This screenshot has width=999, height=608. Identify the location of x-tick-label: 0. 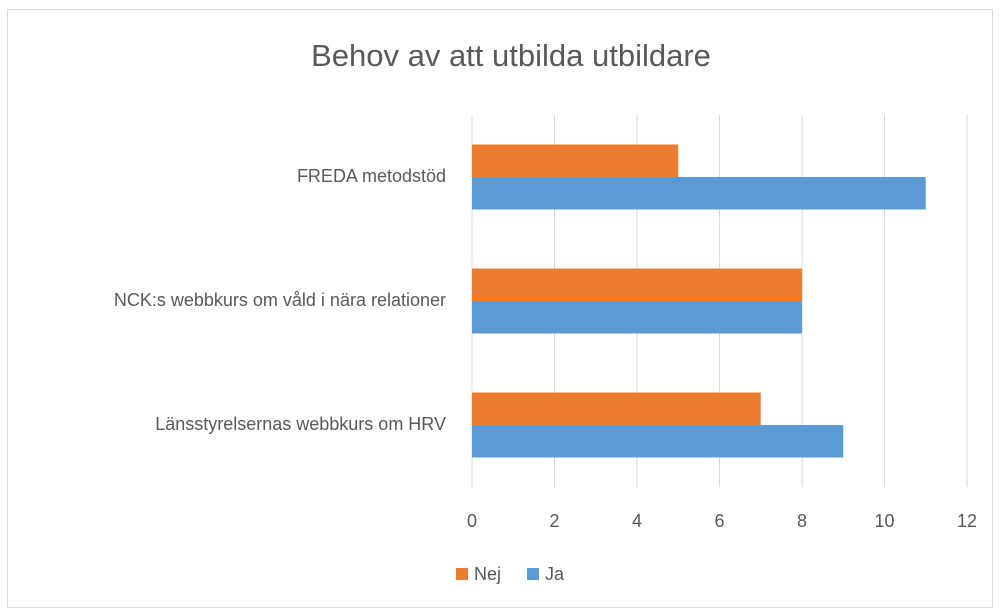
(472, 521).